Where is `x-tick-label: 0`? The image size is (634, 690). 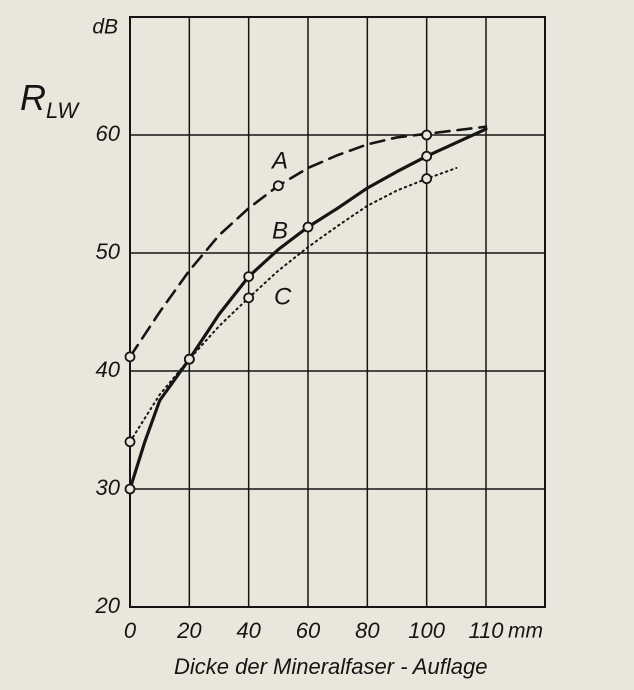
x-tick-label: 0 is located at coordinates (130, 630).